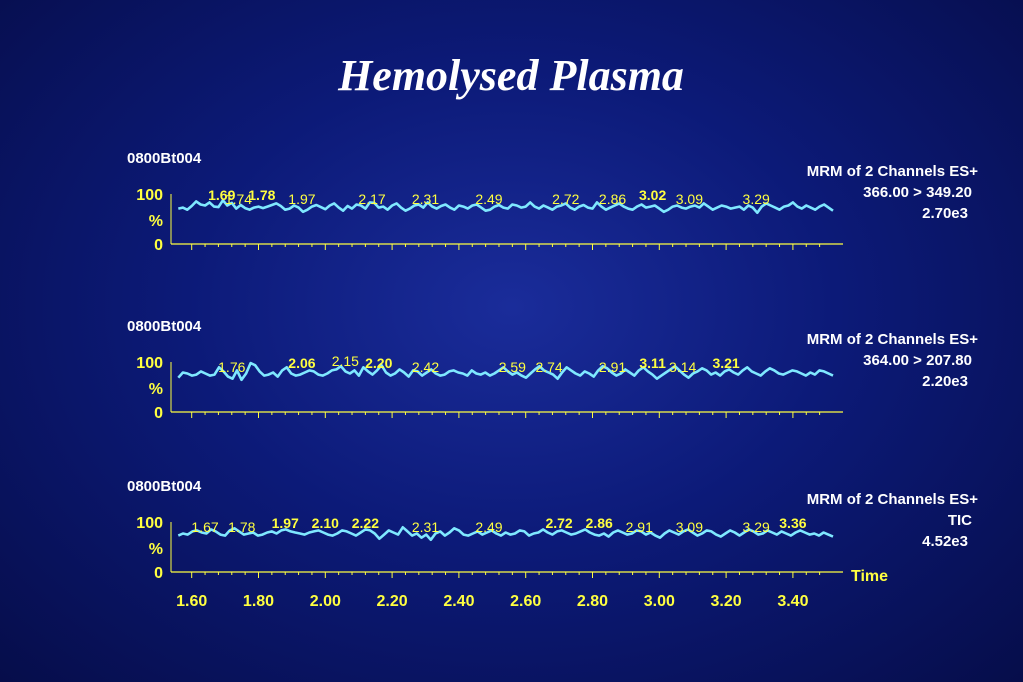 This screenshot has height=682, width=1023. What do you see at coordinates (258, 601) in the screenshot?
I see `x-tick-label: 1.80` at bounding box center [258, 601].